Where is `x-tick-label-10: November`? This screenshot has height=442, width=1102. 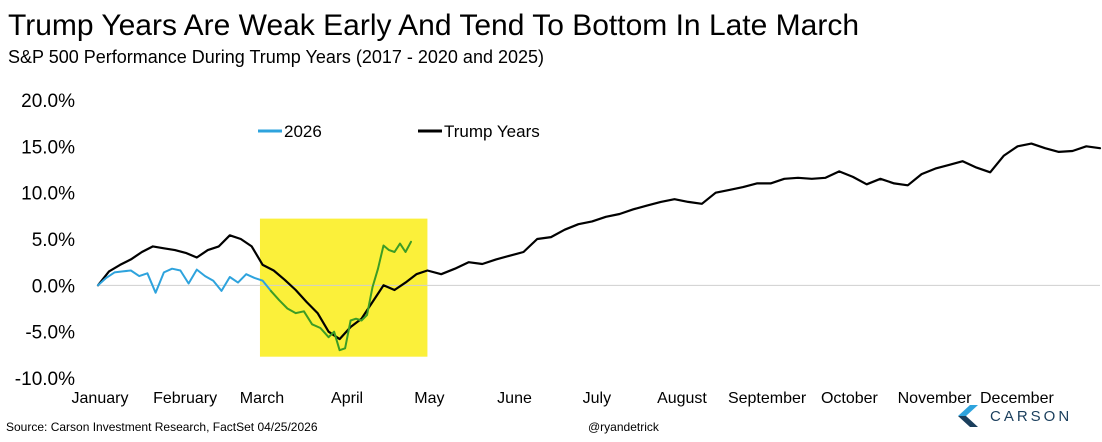
x-tick-label-10: November is located at coordinates (935, 398).